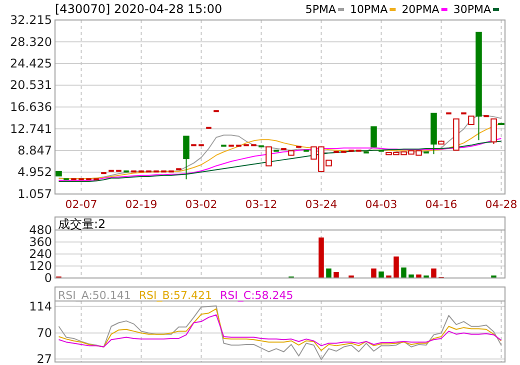 The image size is (520, 365). I want to click on series-label: RSI_B:57.421, so click(175, 295).